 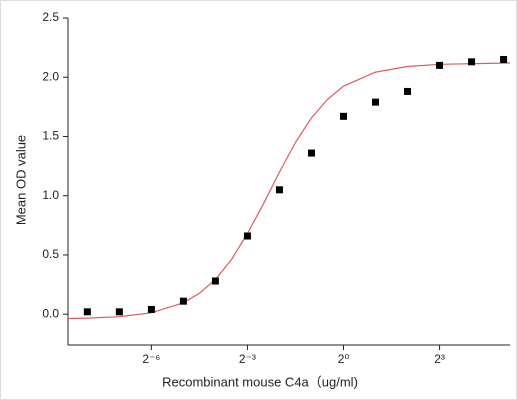 I want to click on y-axis-label: Mean OD value, so click(x=20, y=180).